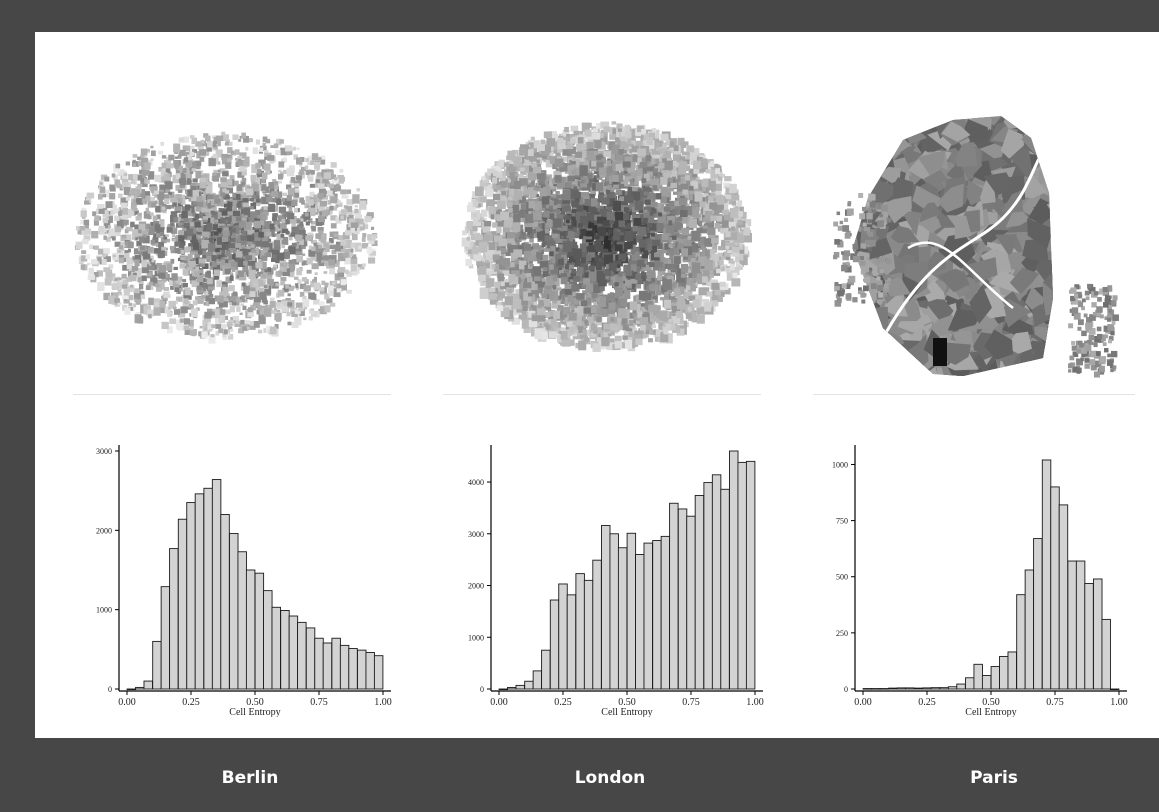 The height and width of the screenshot is (812, 1159). Describe the element at coordinates (842, 633) in the screenshot. I see `y-tick-label: 250` at that location.